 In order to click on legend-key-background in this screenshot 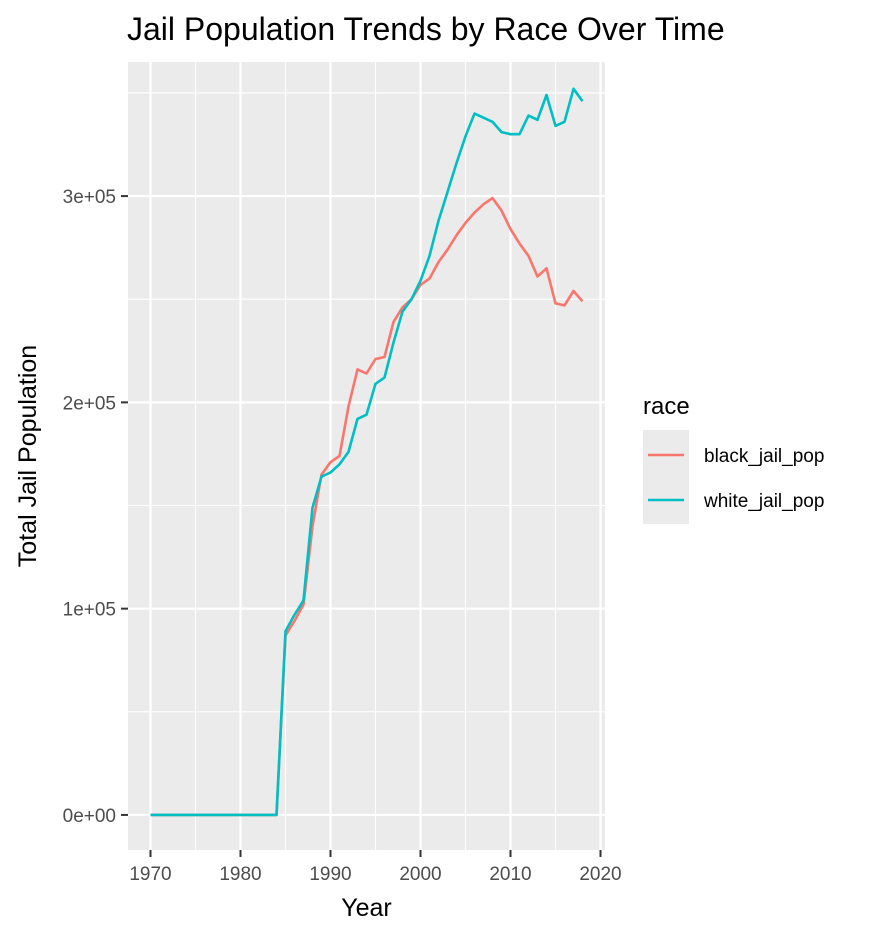, I will do `click(666, 477)`.